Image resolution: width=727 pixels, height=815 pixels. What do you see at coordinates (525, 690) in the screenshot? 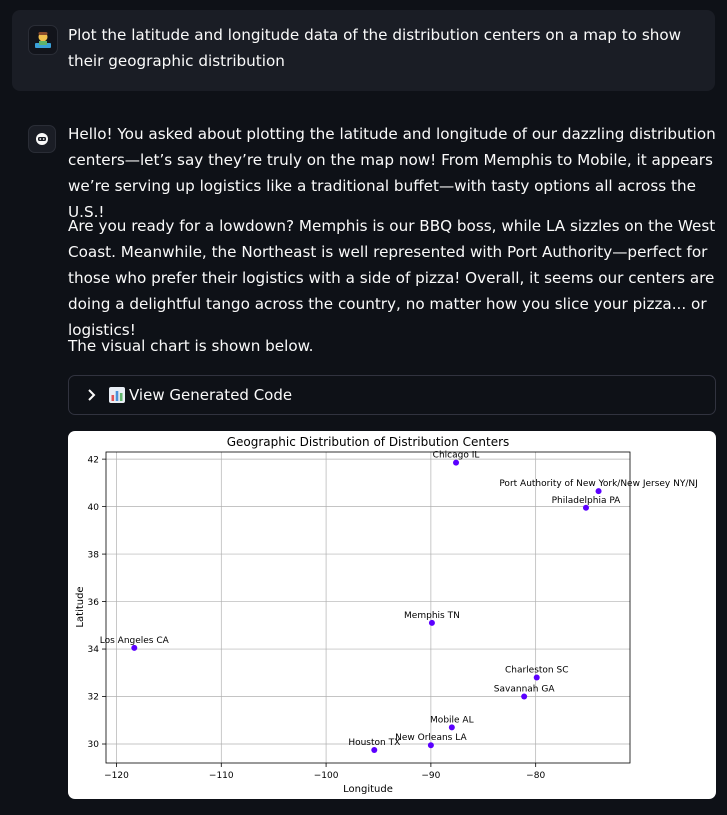
I see `point-label: Savannah GA` at bounding box center [525, 690].